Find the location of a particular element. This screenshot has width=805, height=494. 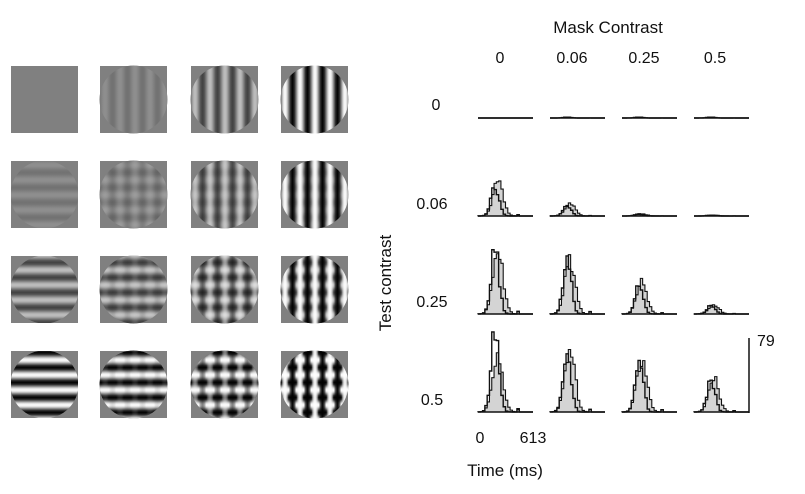

stimulus-patch-r1-c3 is located at coordinates (314, 194).